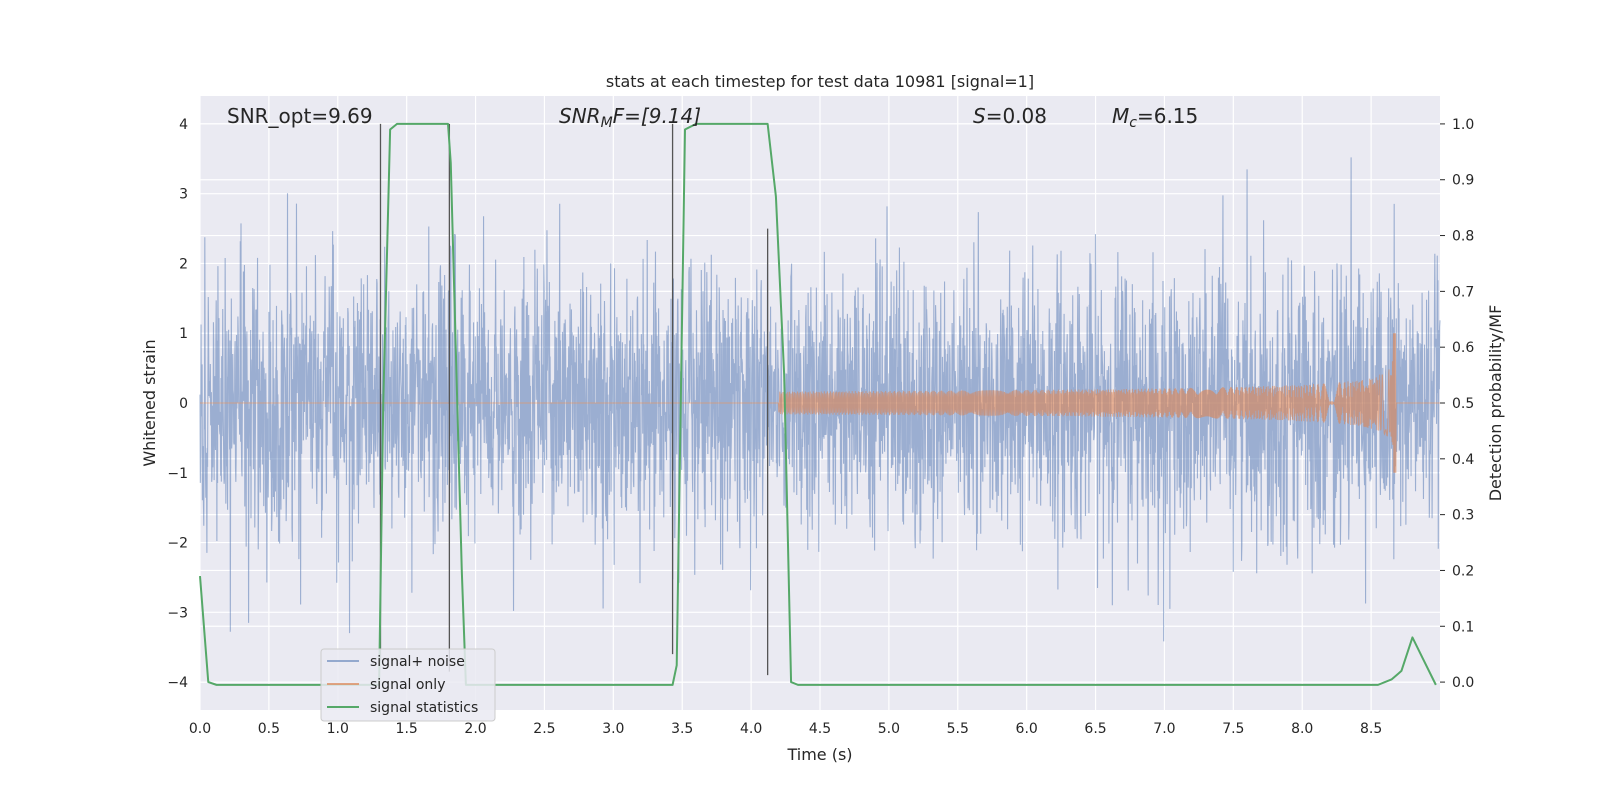 This screenshot has width=1600, height=800. Describe the element at coordinates (580, 116) in the screenshot. I see `annotation-snr-mf-main: SNR` at that location.